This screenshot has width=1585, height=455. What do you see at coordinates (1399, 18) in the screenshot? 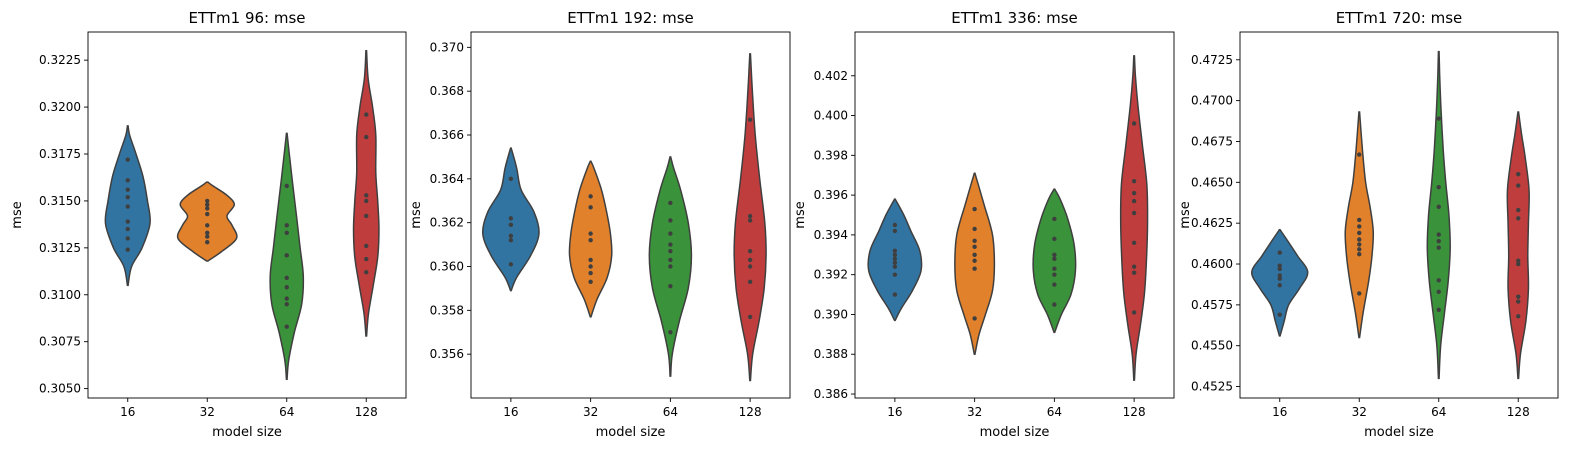
I see `chart-title: ETTm1 720: mse` at bounding box center [1399, 18].